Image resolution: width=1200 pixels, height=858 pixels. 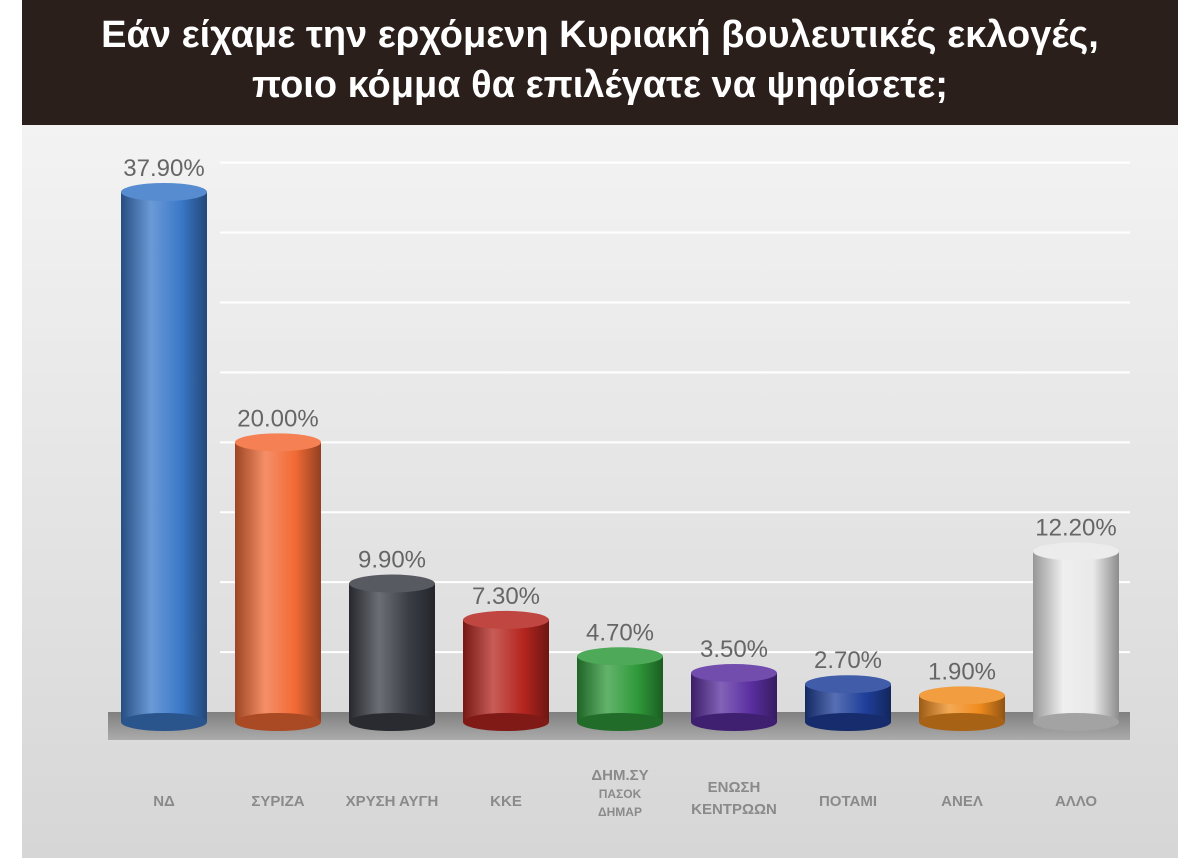 I want to click on category-label: ΠΟΤΑΜΙ, so click(x=848, y=801).